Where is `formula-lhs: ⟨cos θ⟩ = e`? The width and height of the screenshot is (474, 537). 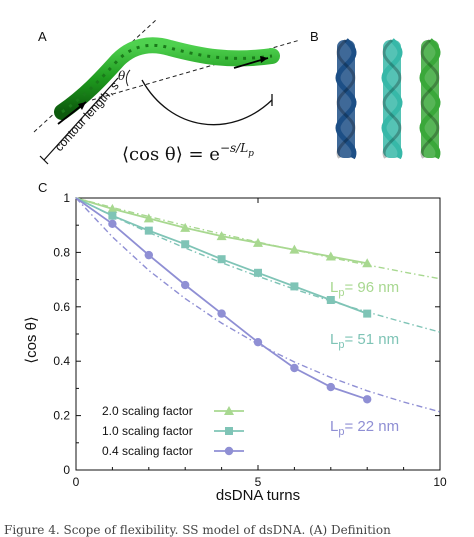
formula-lhs: ⟨cos θ⟩ = e is located at coordinates (171, 154).